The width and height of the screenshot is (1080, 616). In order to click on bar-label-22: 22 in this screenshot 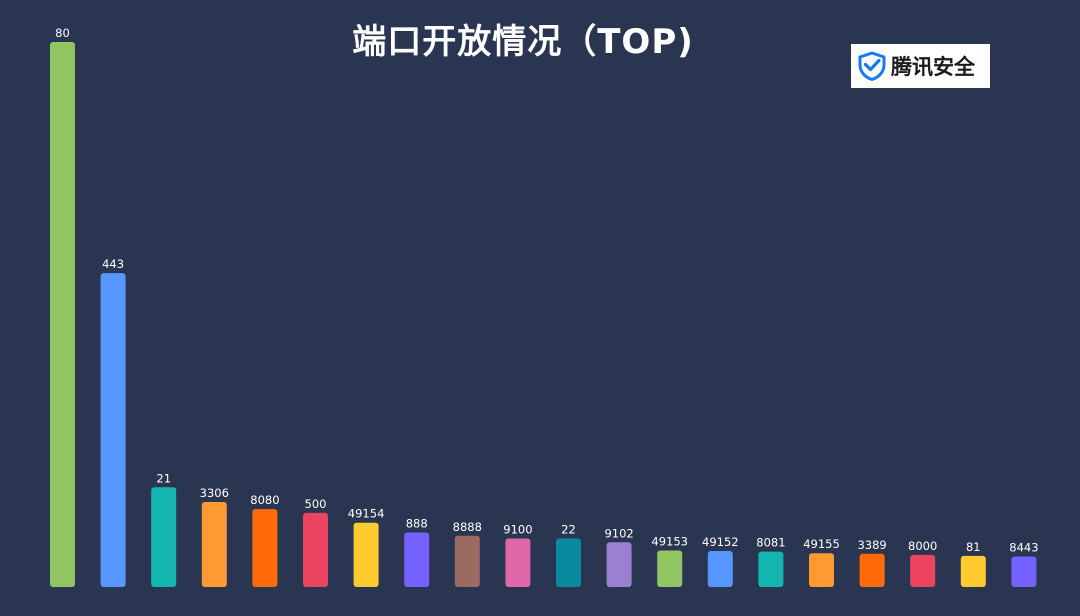, I will do `click(568, 529)`.